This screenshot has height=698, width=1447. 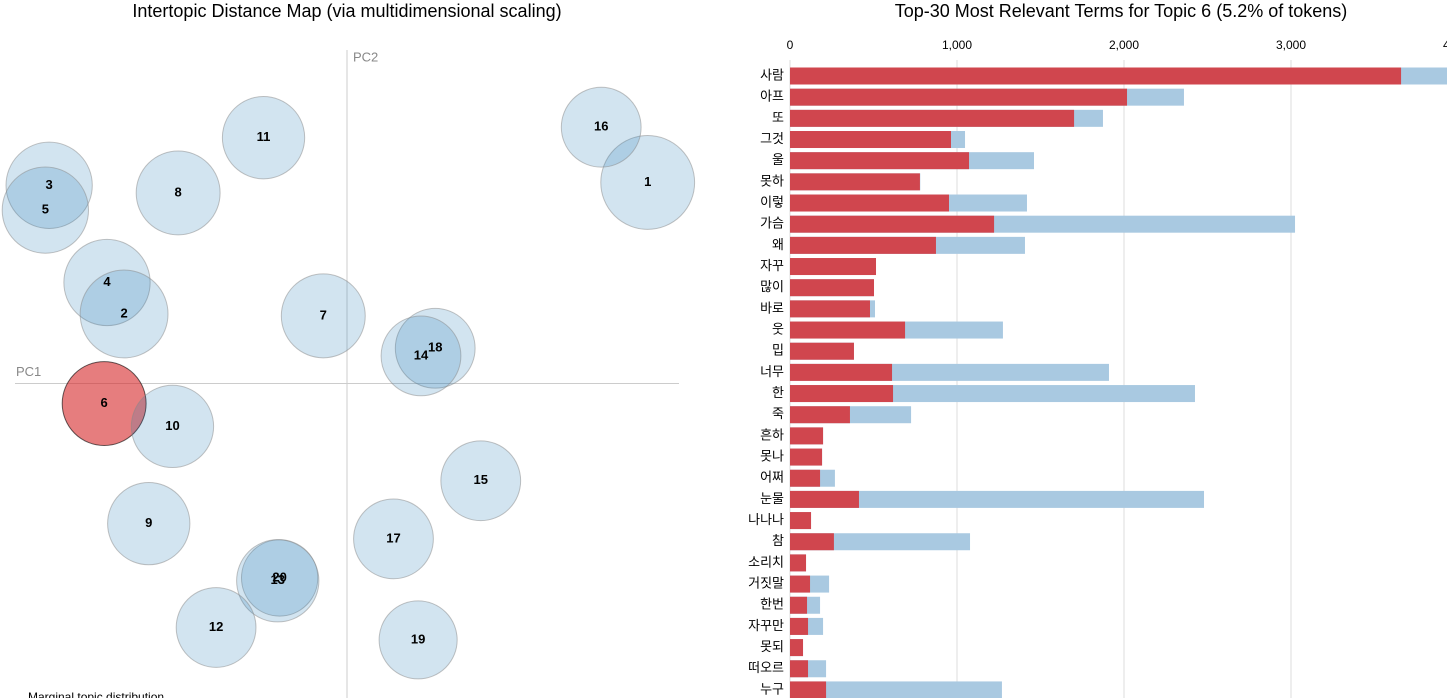 What do you see at coordinates (778, 328) in the screenshot?
I see `term-label: 웃` at bounding box center [778, 328].